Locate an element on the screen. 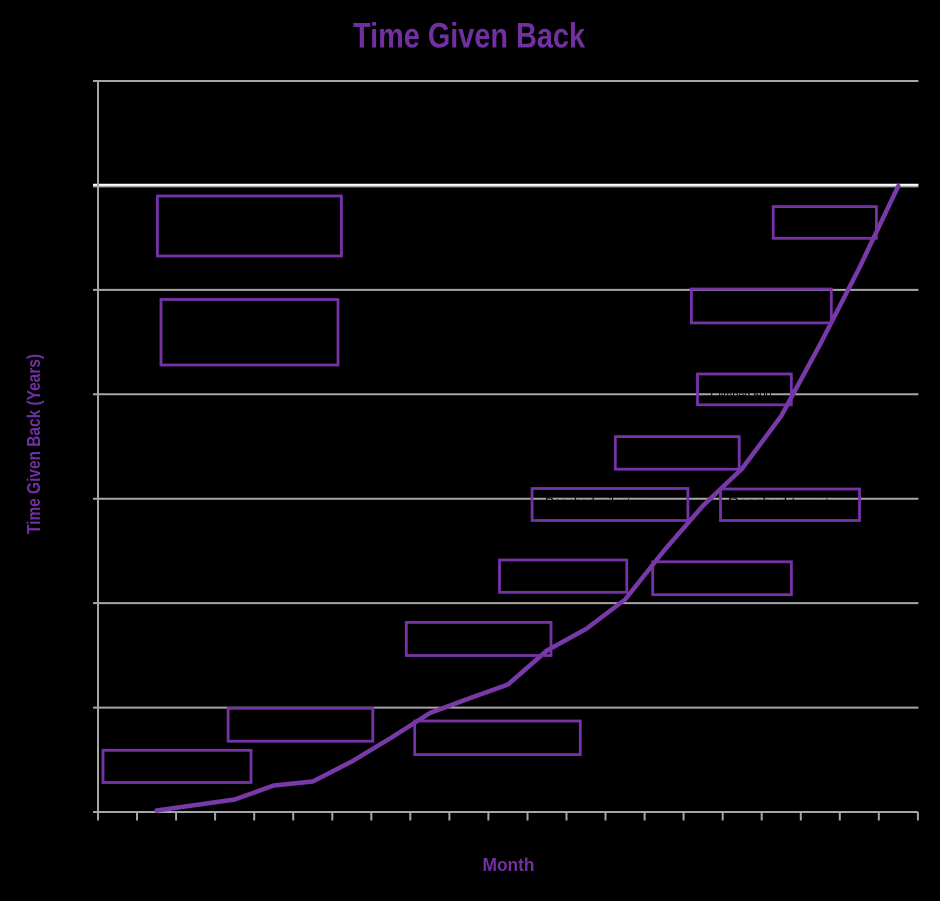 The width and height of the screenshot is (940, 901). svg-text: Climbed 500 is located at coordinates (740, 395).